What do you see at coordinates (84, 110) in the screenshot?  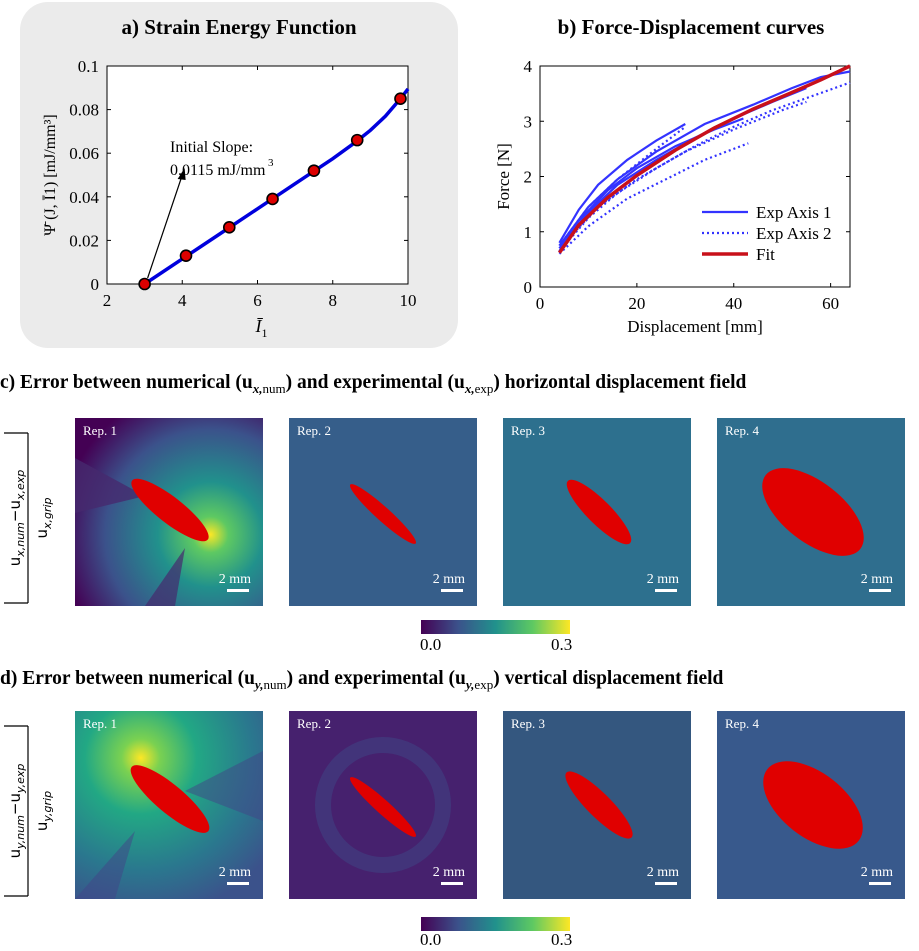 I see `y-tick-label: 0.08` at bounding box center [84, 110].